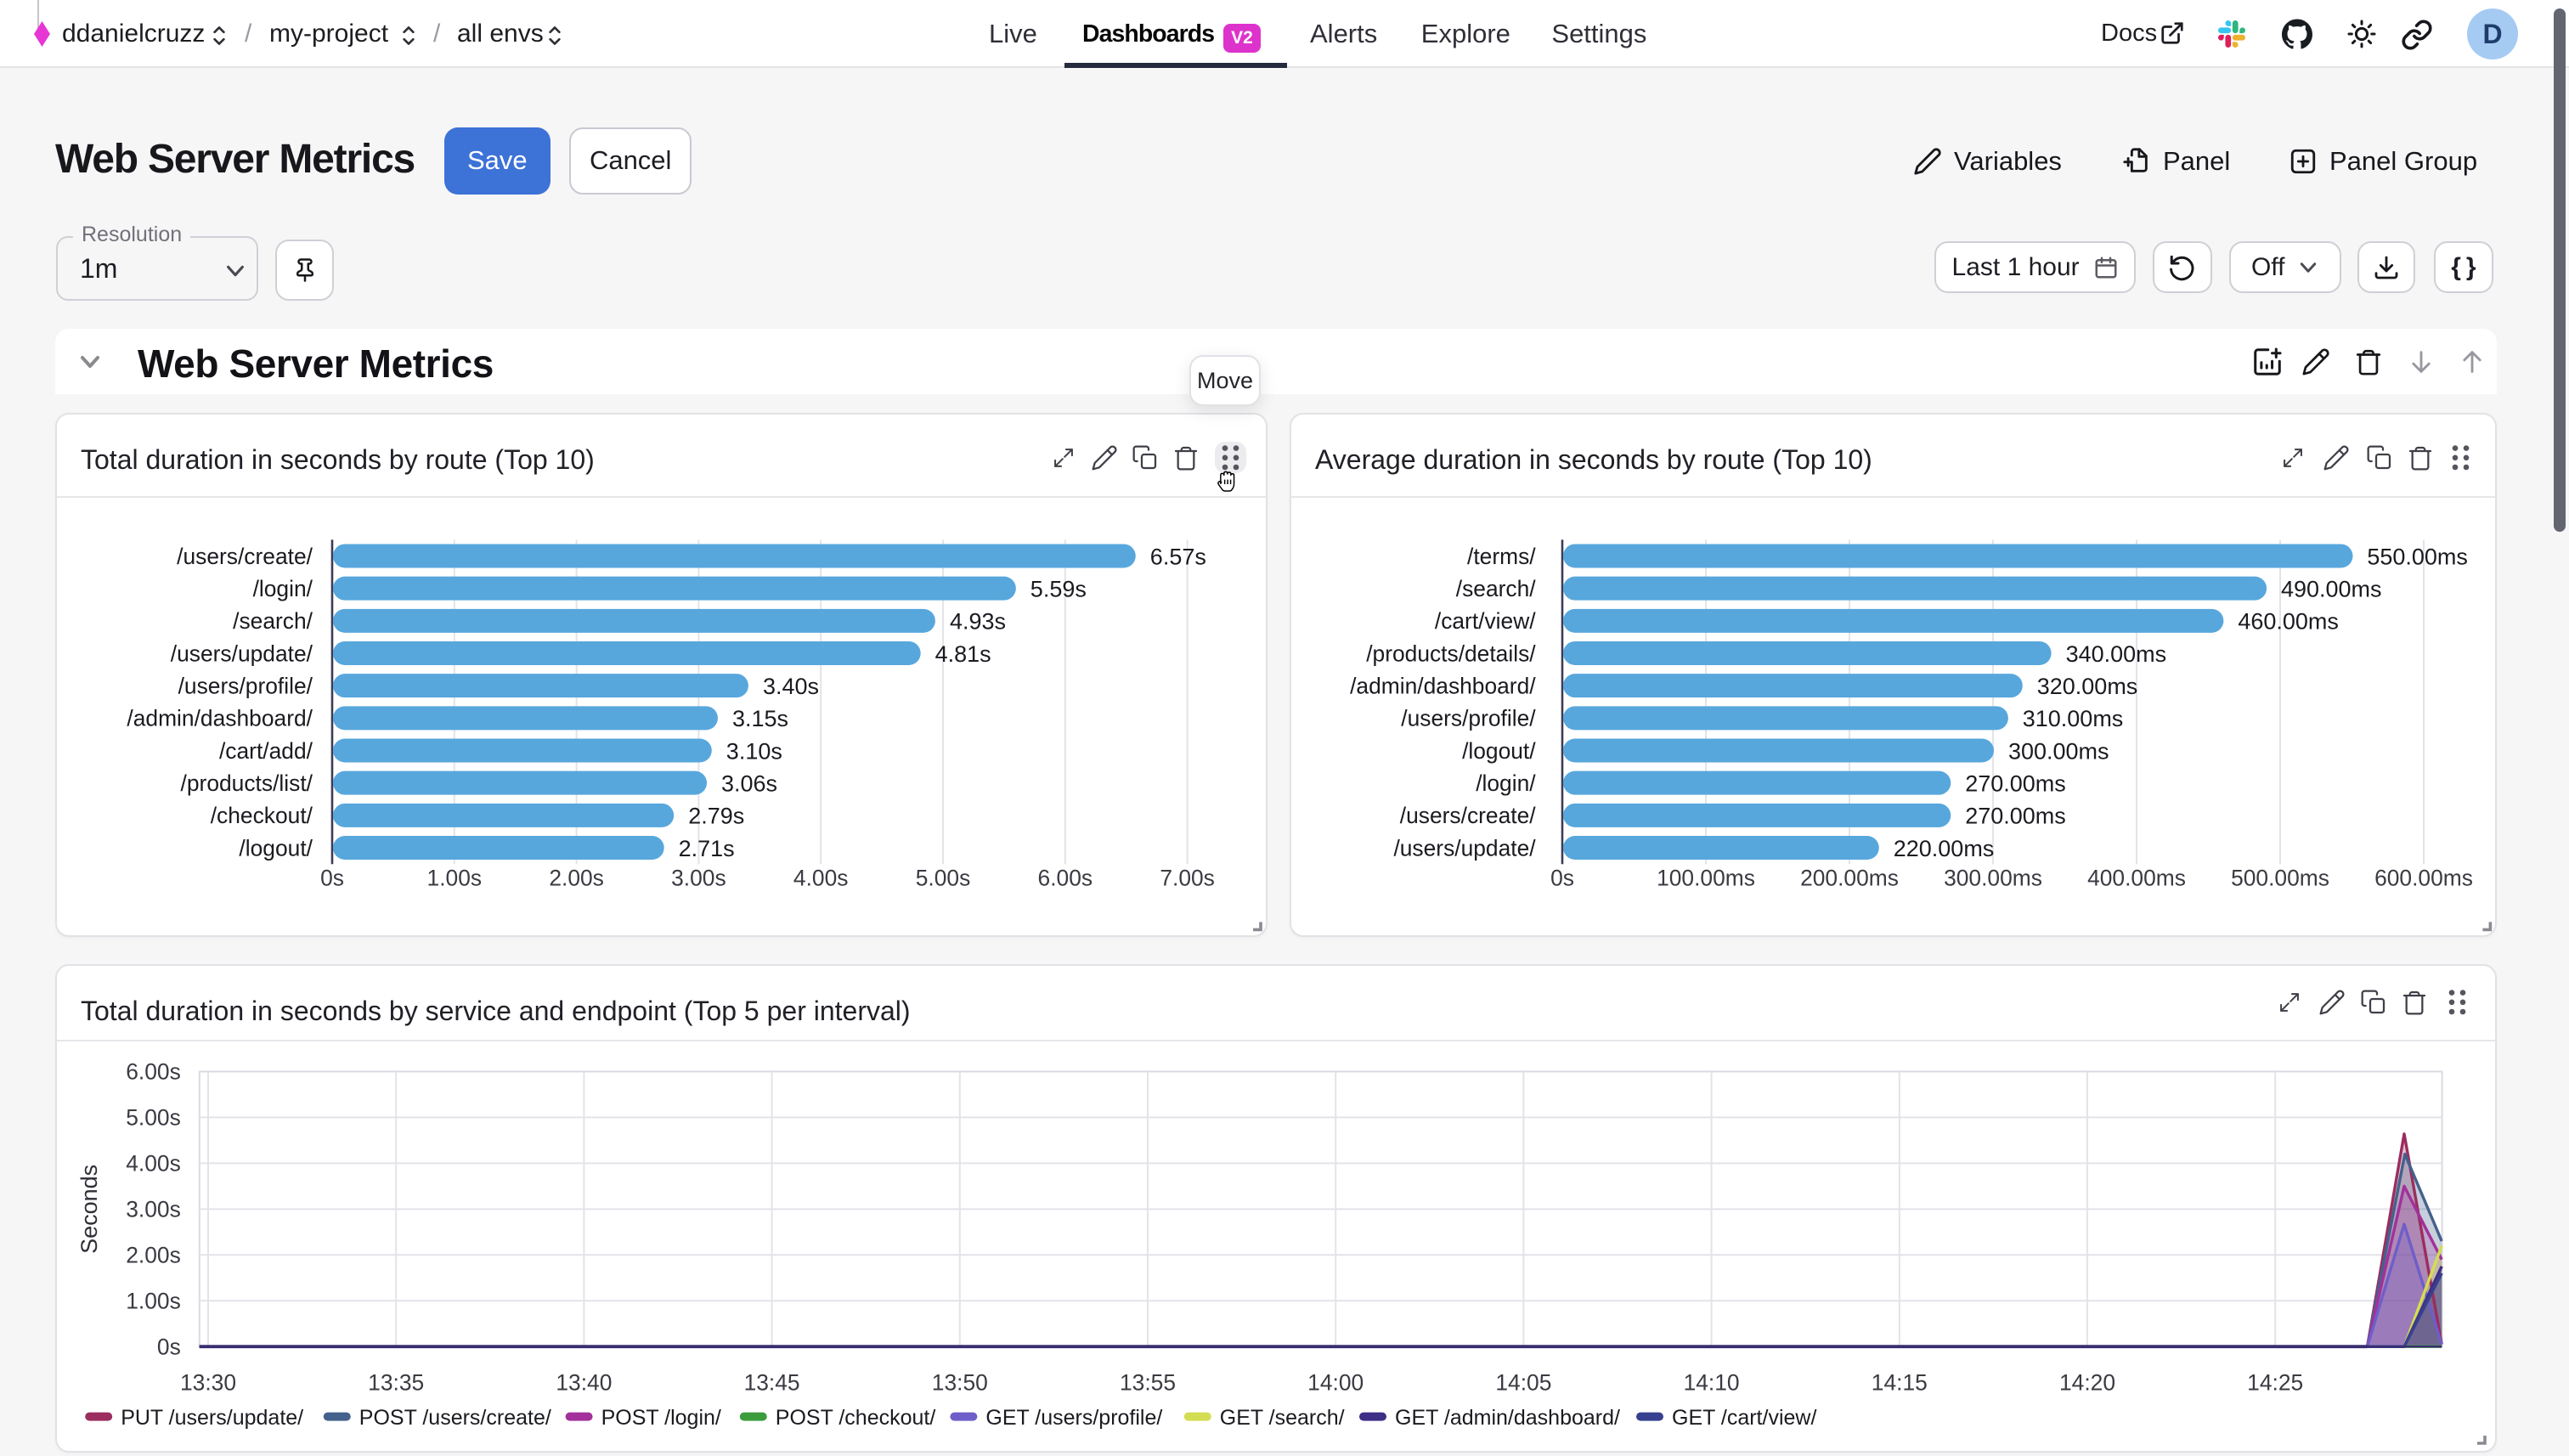  I want to click on svg-text: /checkout/, so click(262, 816).